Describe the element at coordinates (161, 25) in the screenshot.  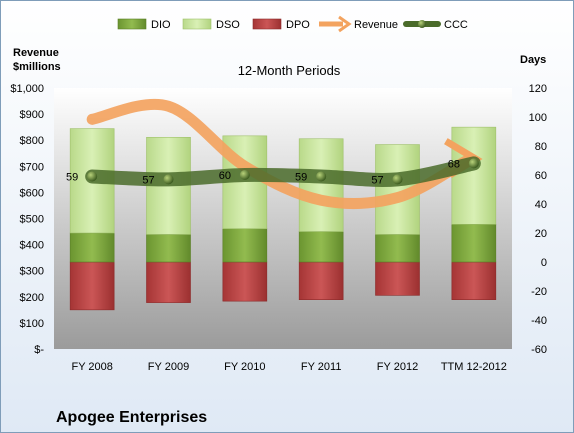
I see `legend-label-dio: DIO` at that location.